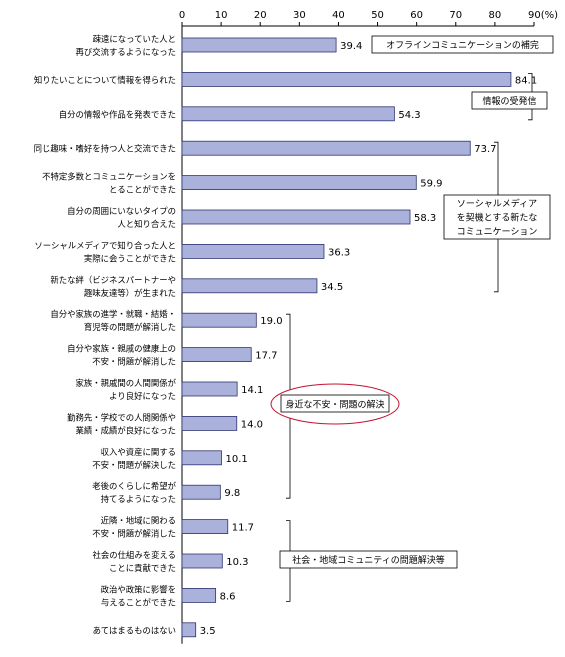 This screenshot has height=657, width=565. I want to click on value-label: 10.1, so click(237, 459).